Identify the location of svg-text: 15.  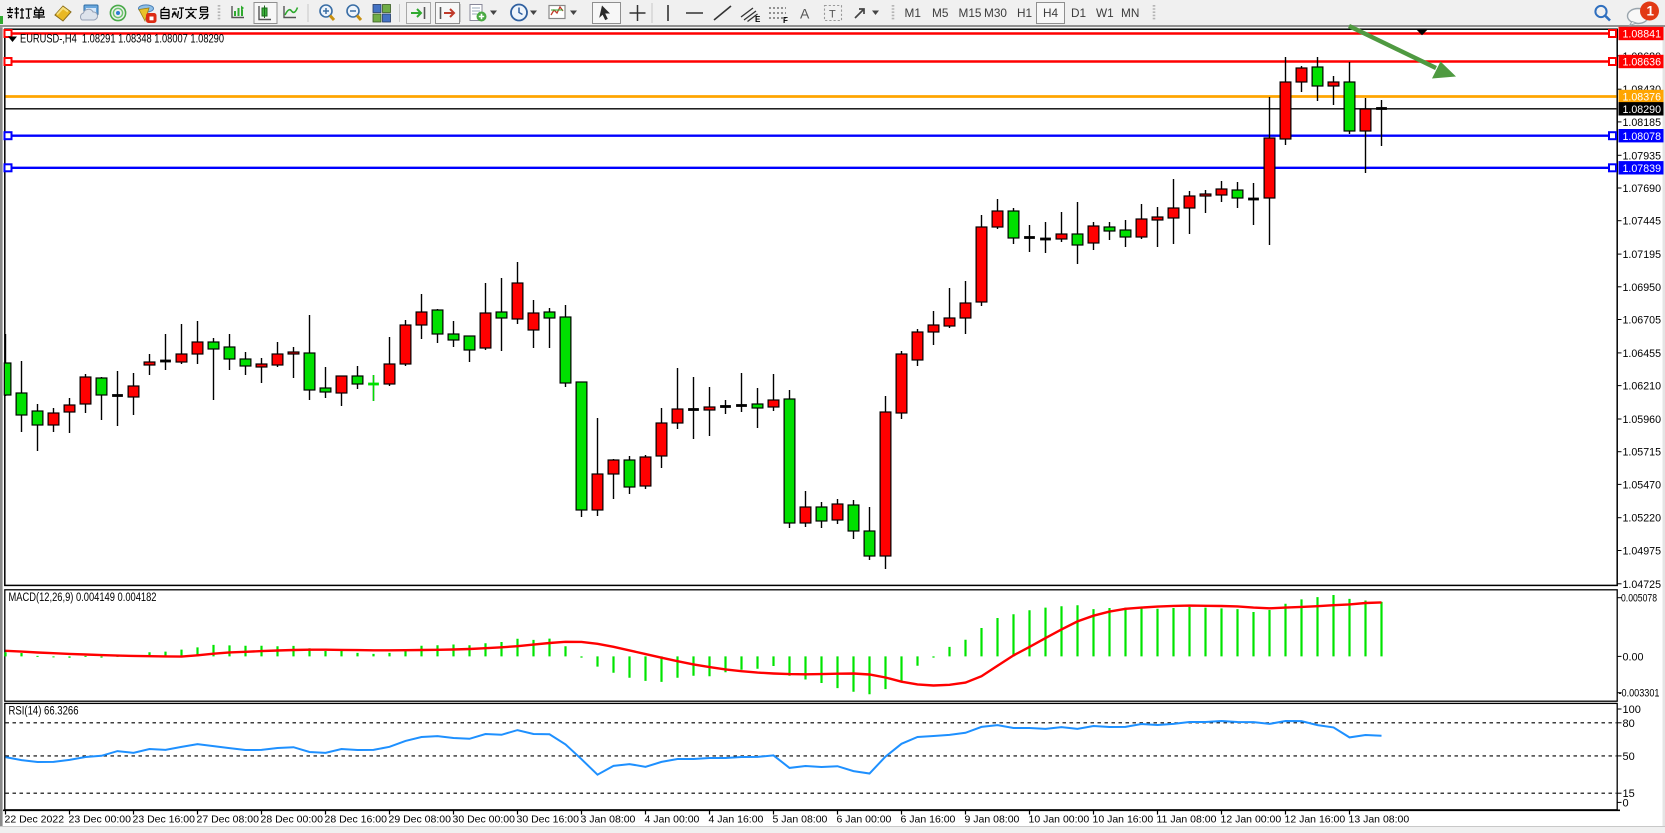
(1629, 794).